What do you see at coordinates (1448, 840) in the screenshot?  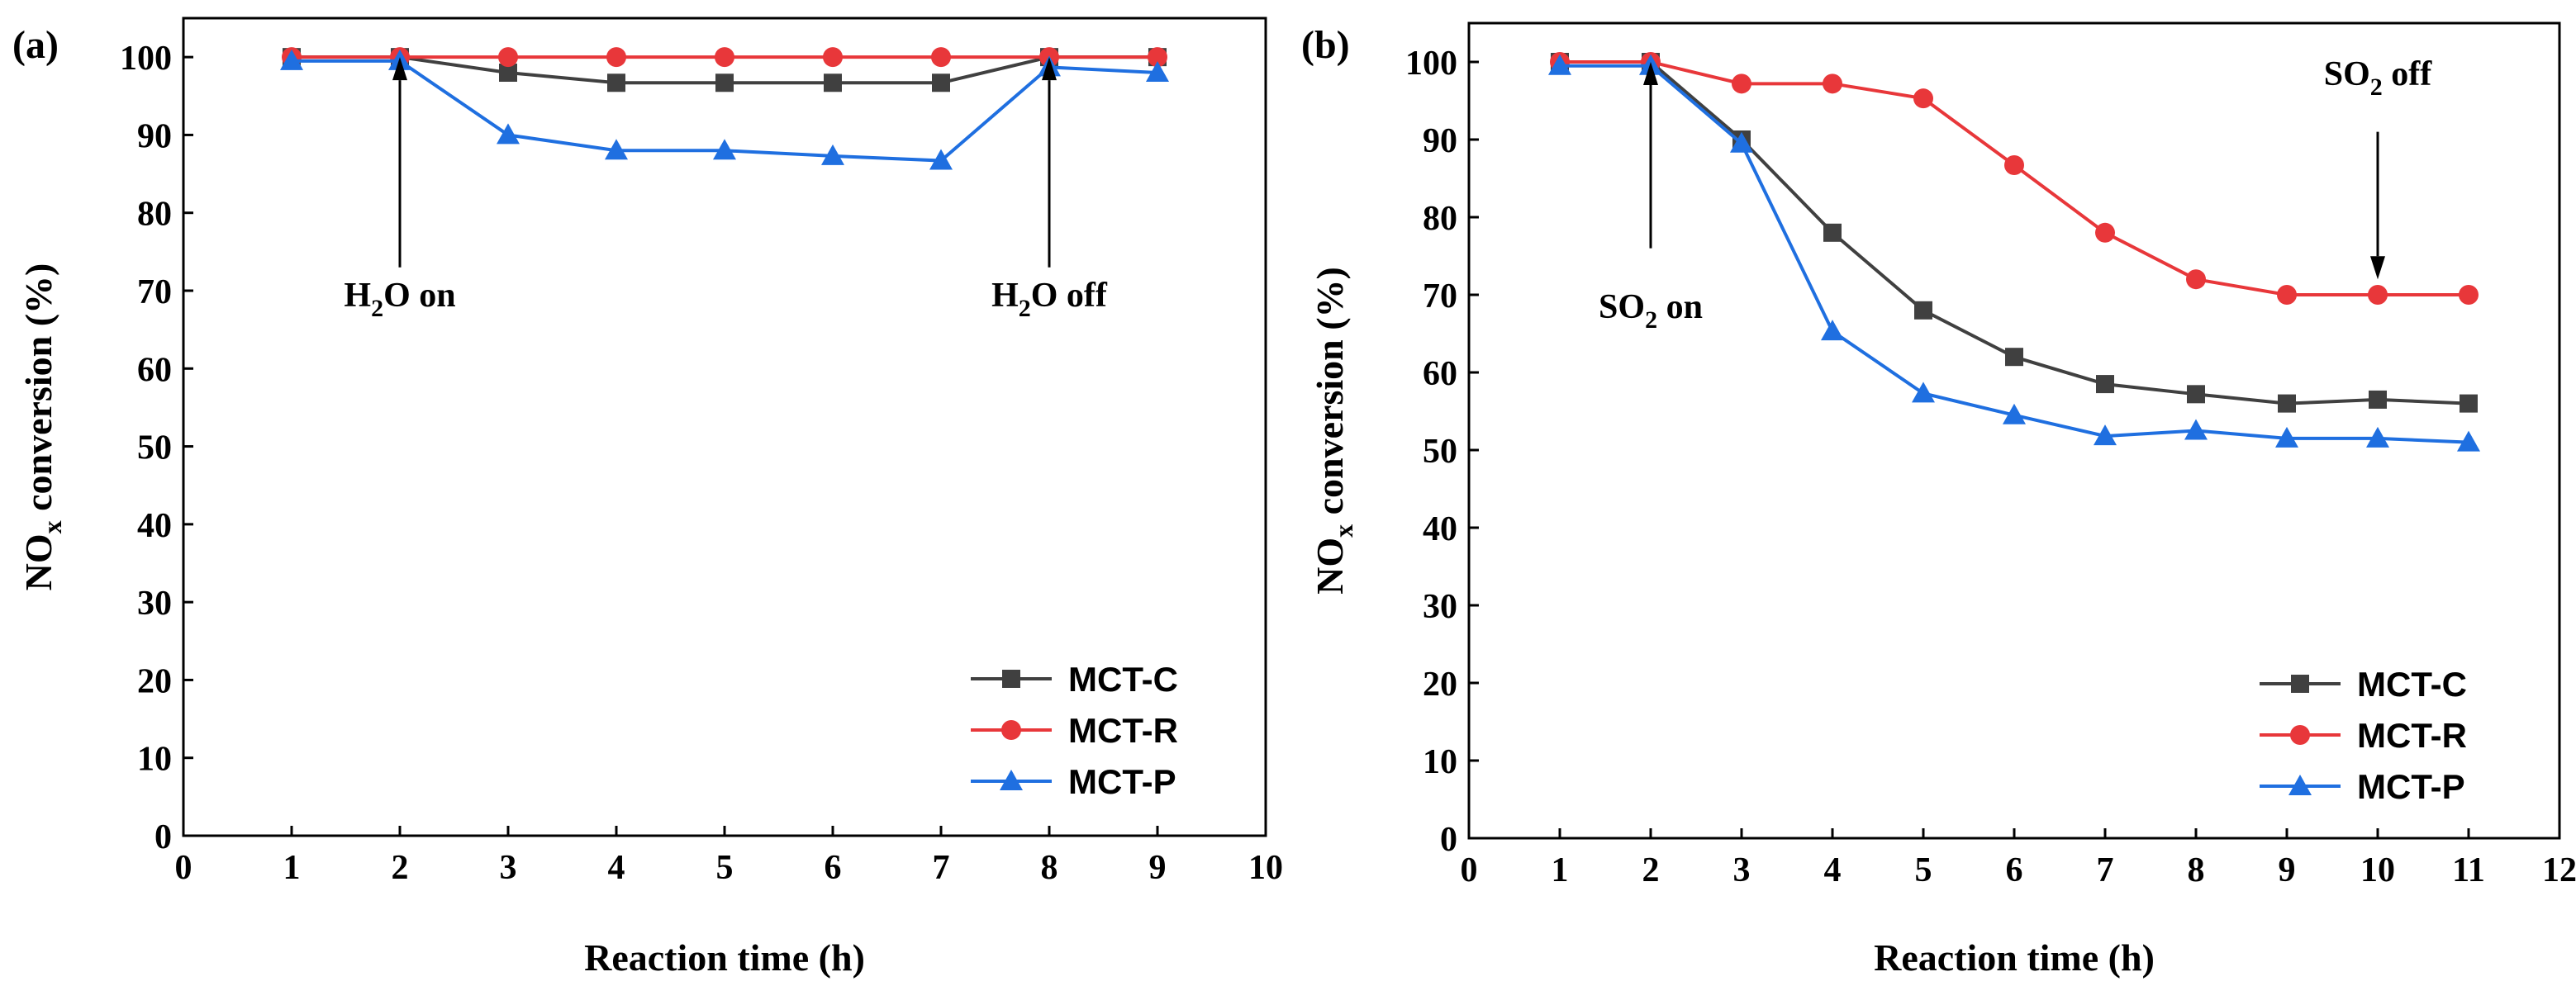 I see `y-tick-label: 0` at bounding box center [1448, 840].